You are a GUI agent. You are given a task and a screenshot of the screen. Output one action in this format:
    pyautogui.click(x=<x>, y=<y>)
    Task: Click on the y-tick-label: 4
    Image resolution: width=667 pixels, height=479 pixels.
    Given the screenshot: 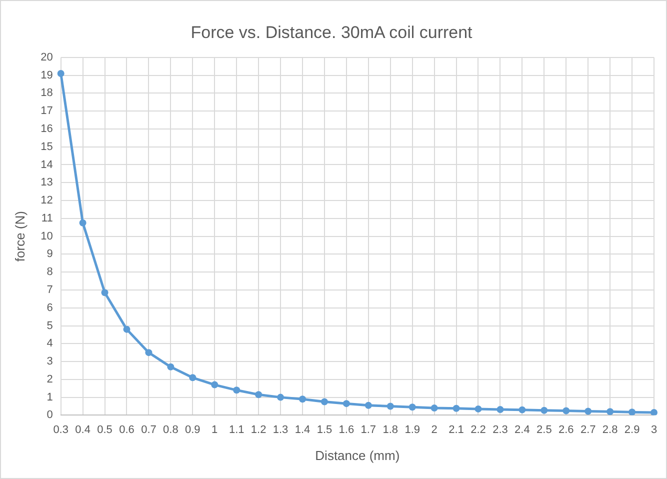 What is the action you would take?
    pyautogui.click(x=49, y=344)
    